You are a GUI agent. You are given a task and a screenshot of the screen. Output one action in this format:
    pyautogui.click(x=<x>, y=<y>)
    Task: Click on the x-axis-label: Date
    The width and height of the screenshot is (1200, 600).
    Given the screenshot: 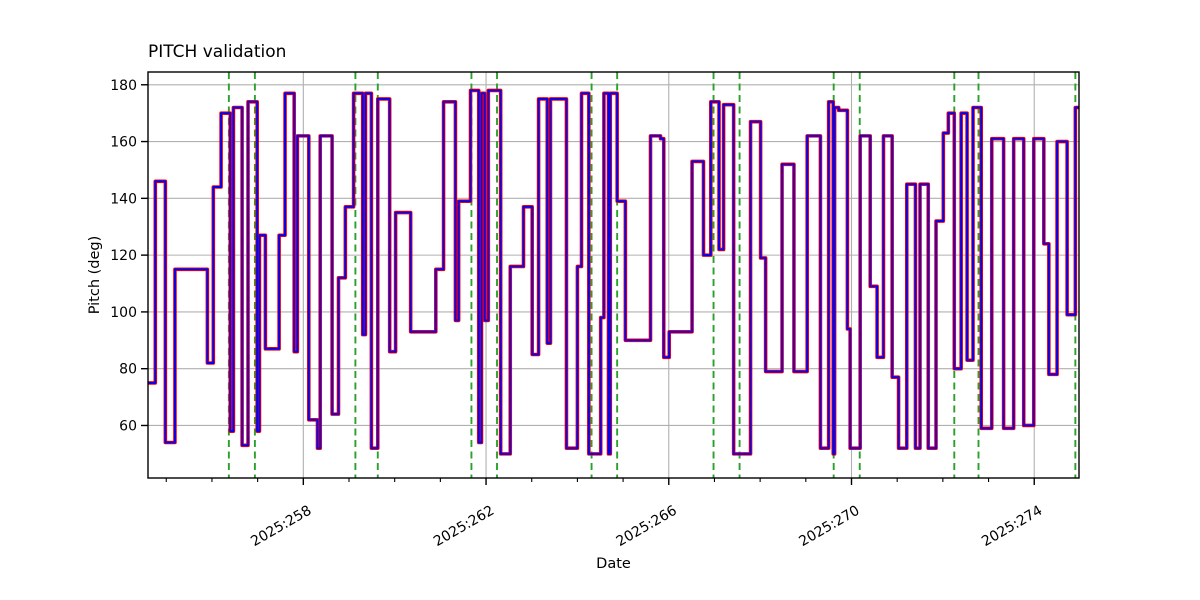 What is the action you would take?
    pyautogui.click(x=613, y=564)
    